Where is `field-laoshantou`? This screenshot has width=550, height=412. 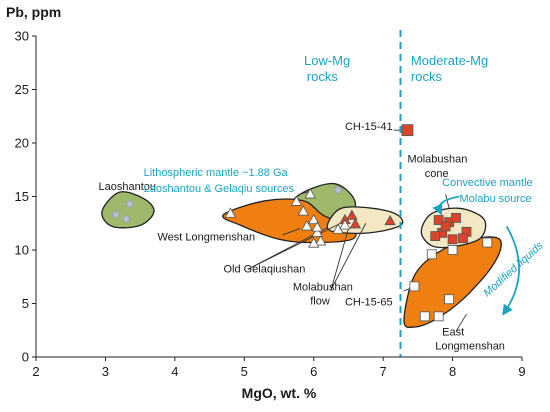
field-laoshantou is located at coordinates (128, 210).